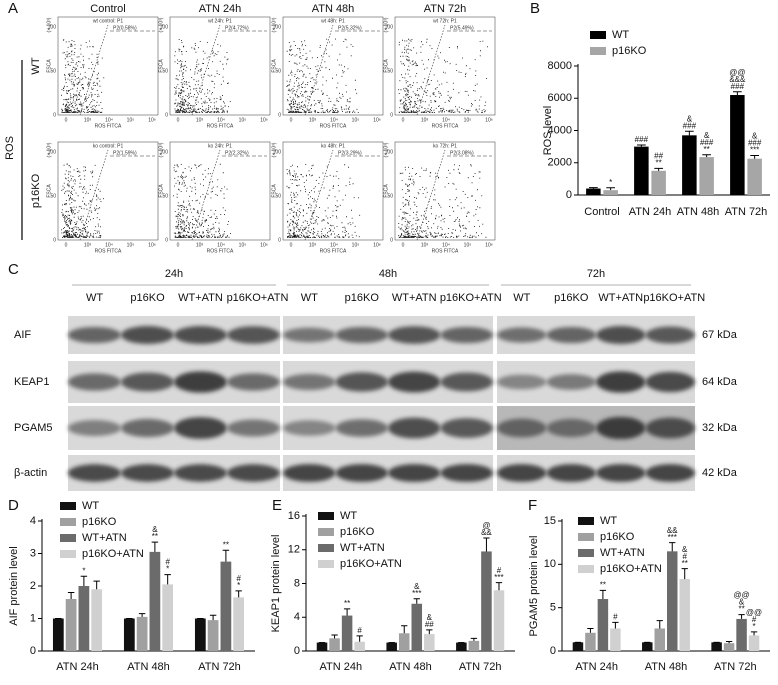  What do you see at coordinates (560, 130) in the screenshot?
I see `y-tick-label: 4000` at bounding box center [560, 130].